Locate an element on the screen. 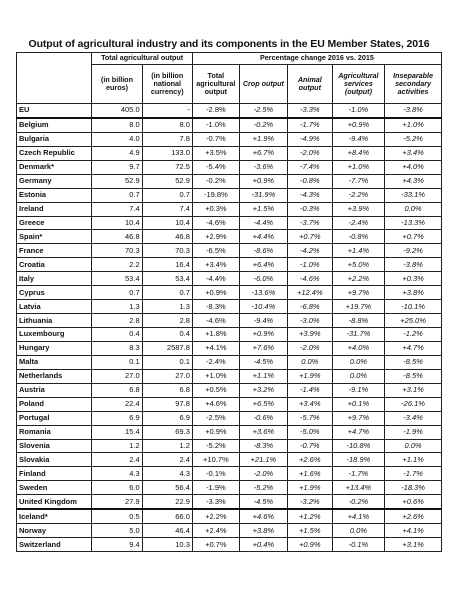 This screenshot has width=458, height=603. cell-crop: -13.6% is located at coordinates (263, 293).